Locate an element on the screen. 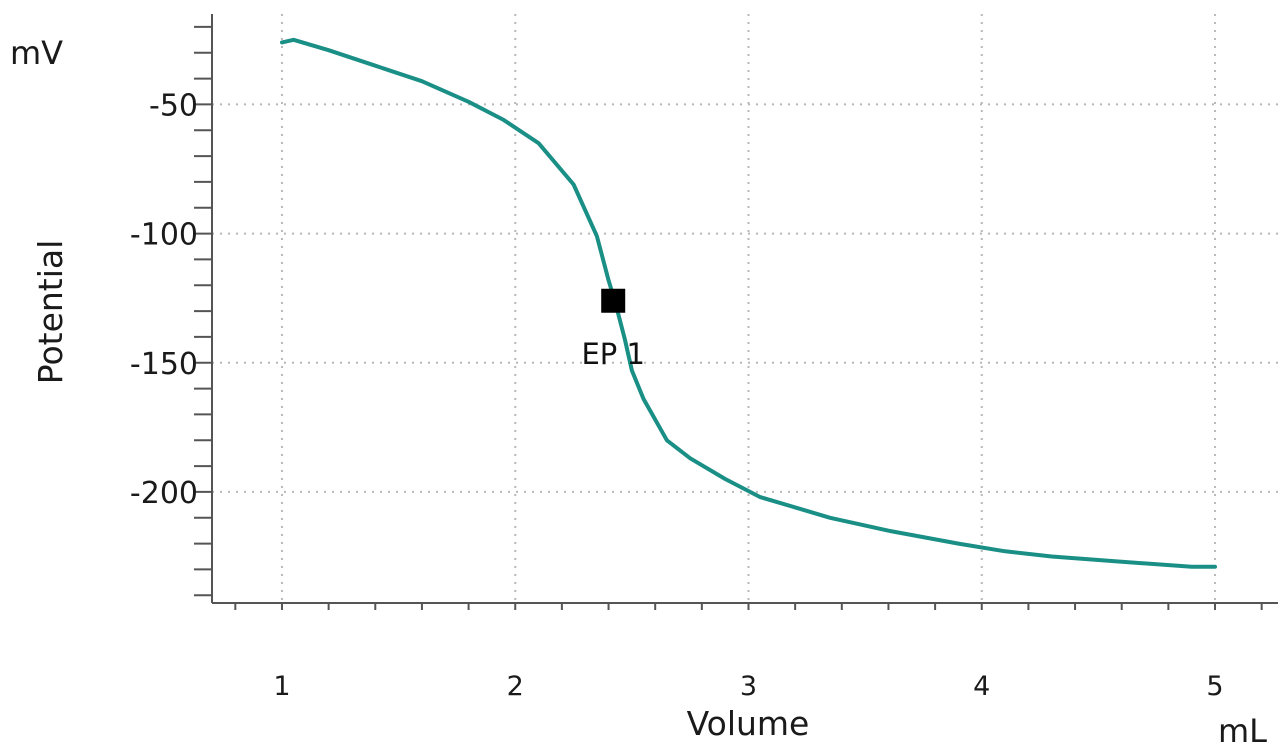 The height and width of the screenshot is (747, 1278). x-axis-title: Volume is located at coordinates (748, 723).